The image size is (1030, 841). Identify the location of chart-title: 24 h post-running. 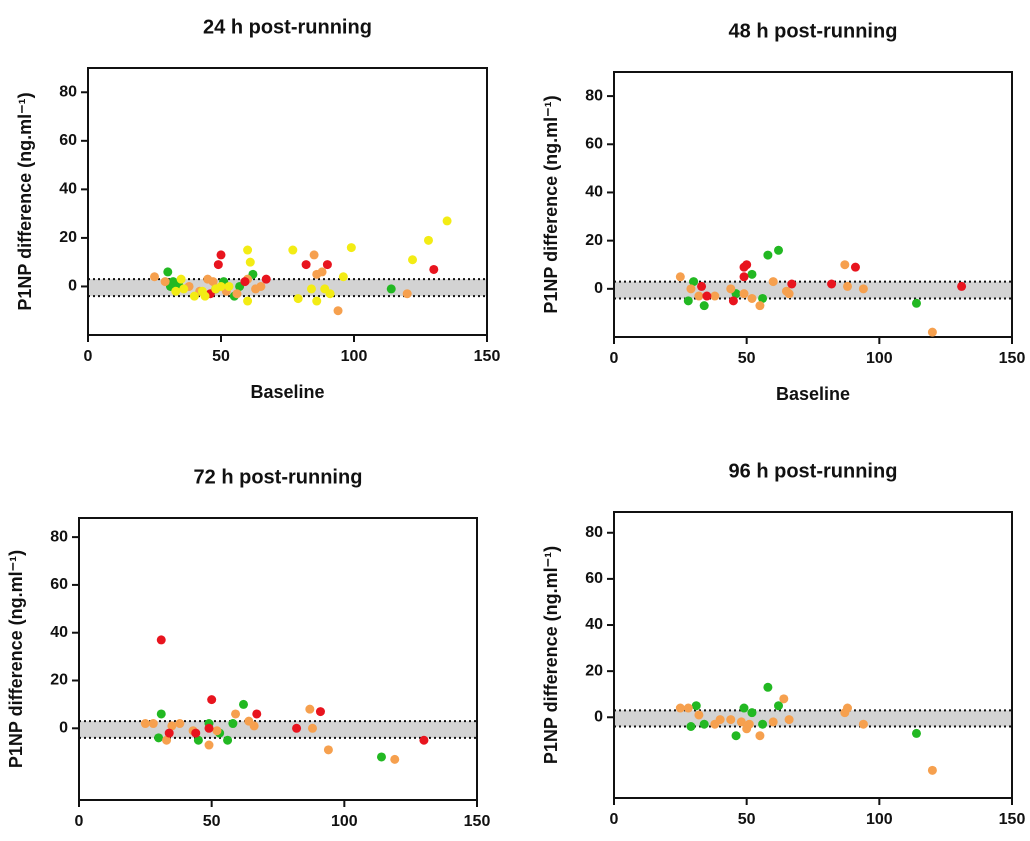
(287, 27).